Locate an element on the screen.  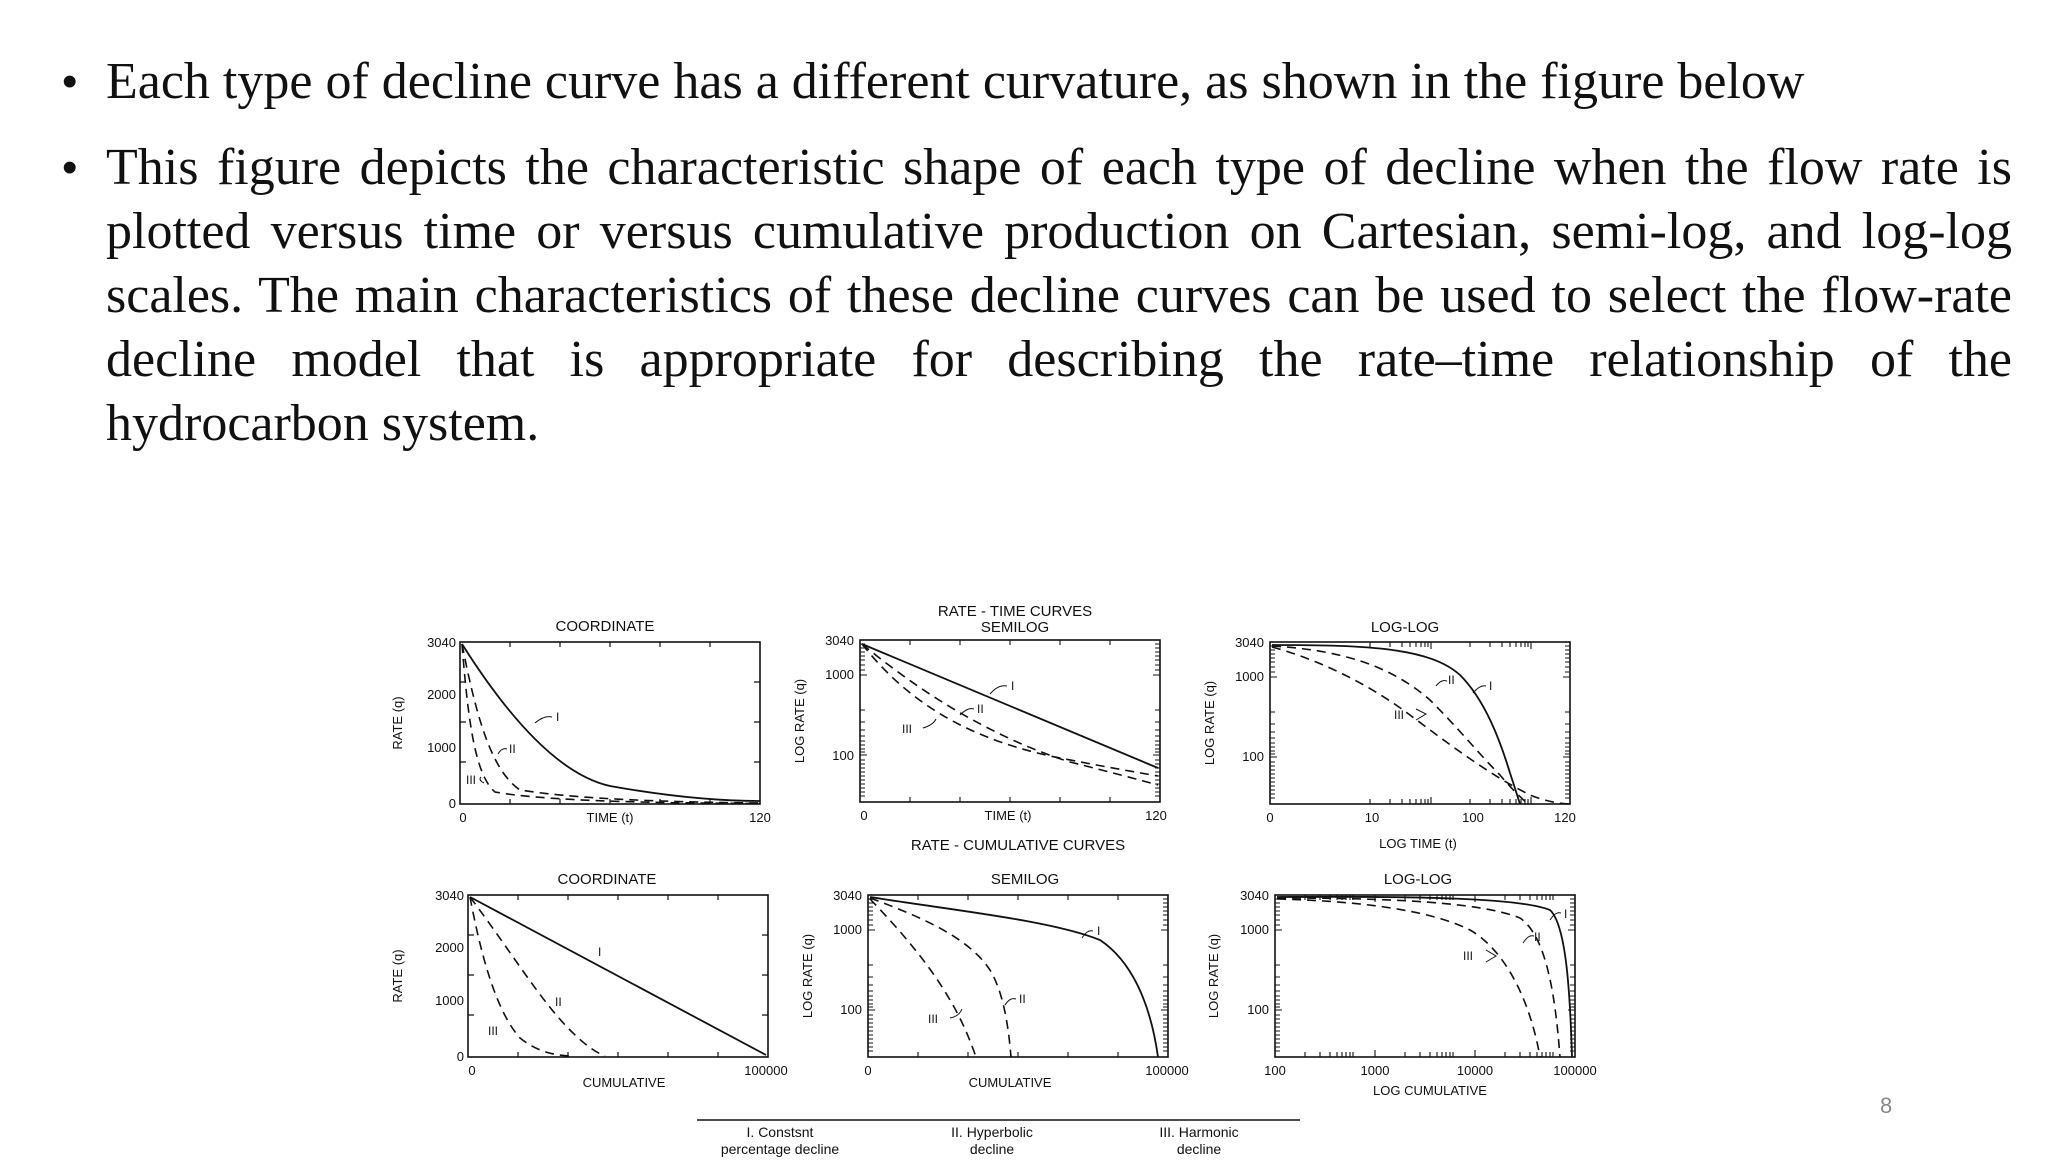
x-axis-label: LOG TIME (t) is located at coordinates (1418, 843).